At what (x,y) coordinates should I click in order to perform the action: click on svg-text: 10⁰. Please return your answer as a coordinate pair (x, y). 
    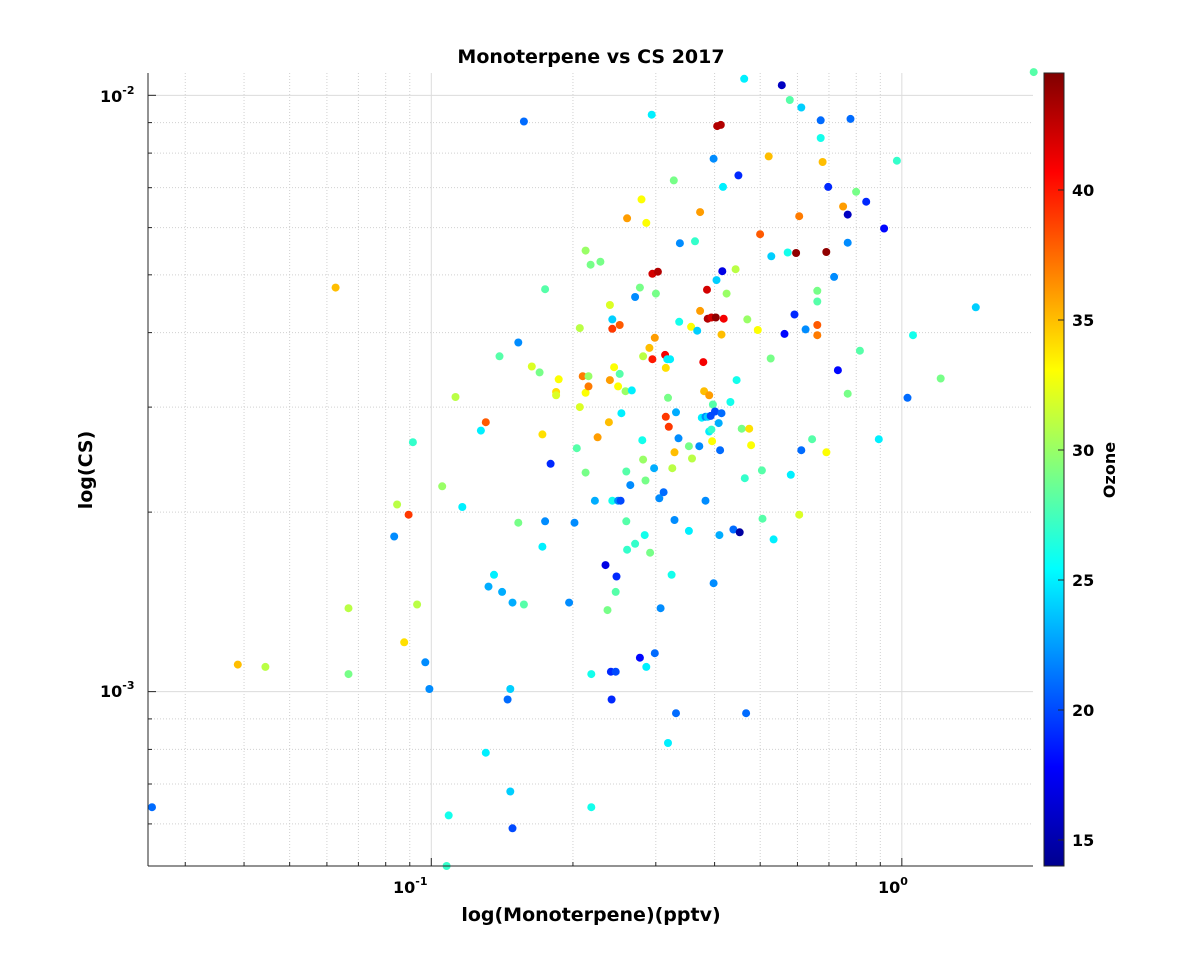
    Looking at the image, I should click on (893, 886).